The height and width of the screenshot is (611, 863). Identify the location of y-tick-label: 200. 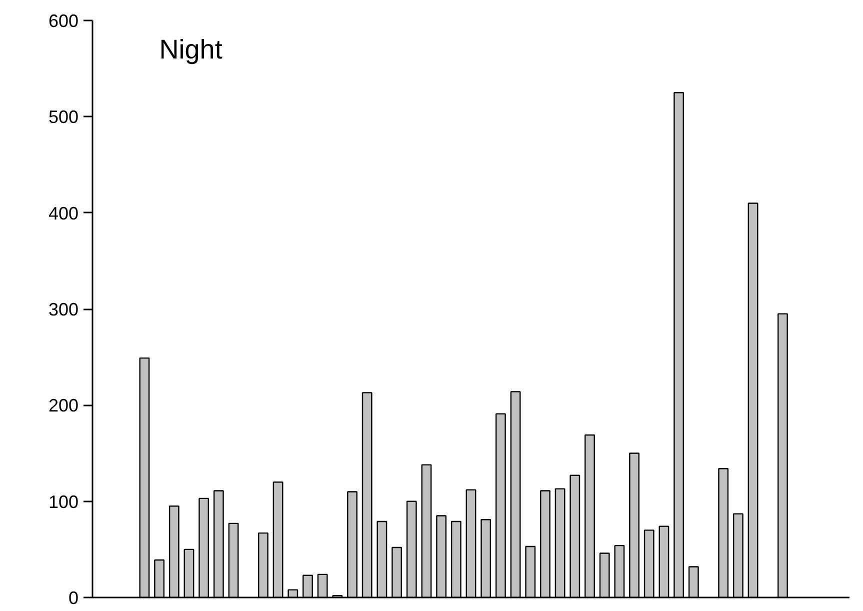
(63, 406).